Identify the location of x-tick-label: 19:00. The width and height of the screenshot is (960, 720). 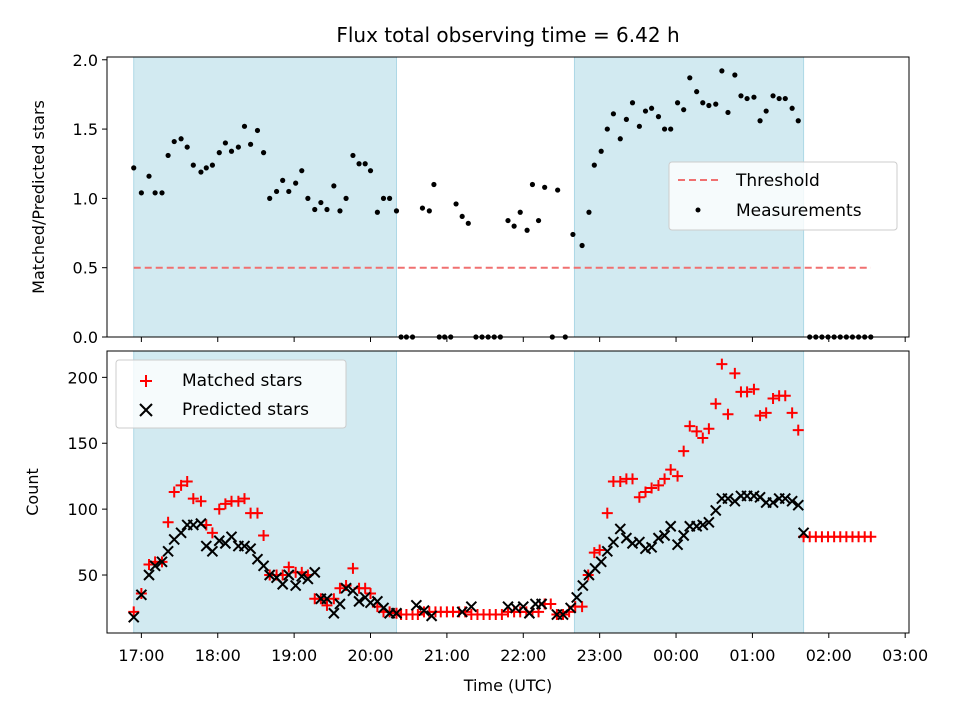
(294, 655).